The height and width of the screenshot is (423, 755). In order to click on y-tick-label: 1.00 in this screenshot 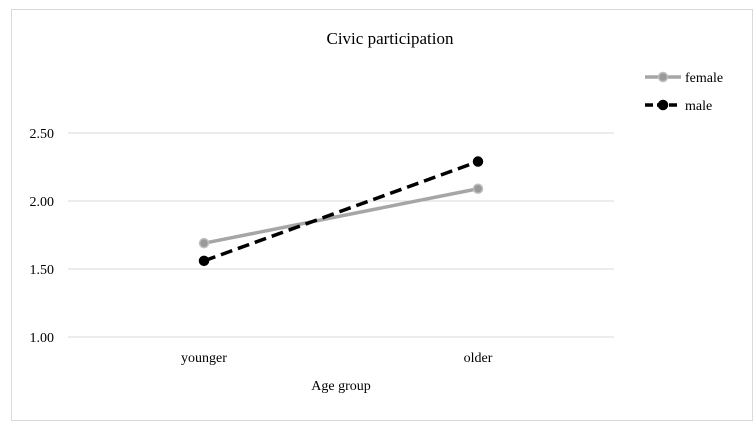, I will do `click(42, 338)`.